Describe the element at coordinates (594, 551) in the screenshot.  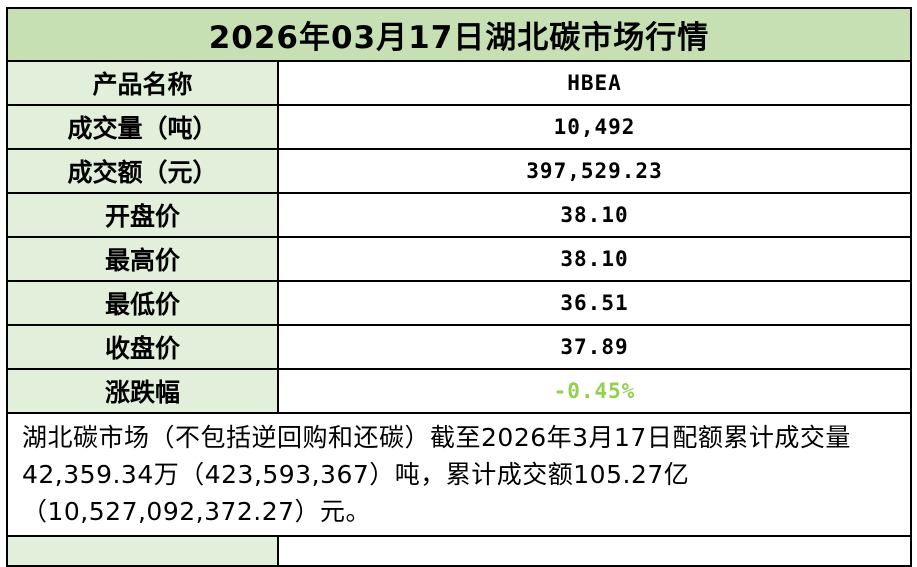
I see `next-row-value-cell` at that location.